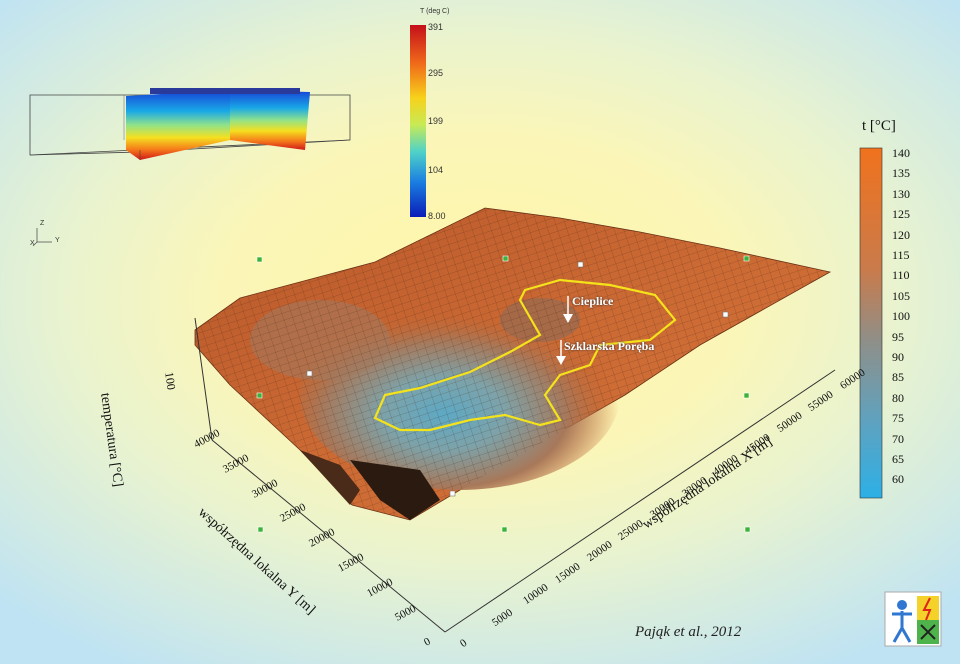 The image size is (960, 664). What do you see at coordinates (436, 170) in the screenshot?
I see `small-legend-tick: 104` at bounding box center [436, 170].